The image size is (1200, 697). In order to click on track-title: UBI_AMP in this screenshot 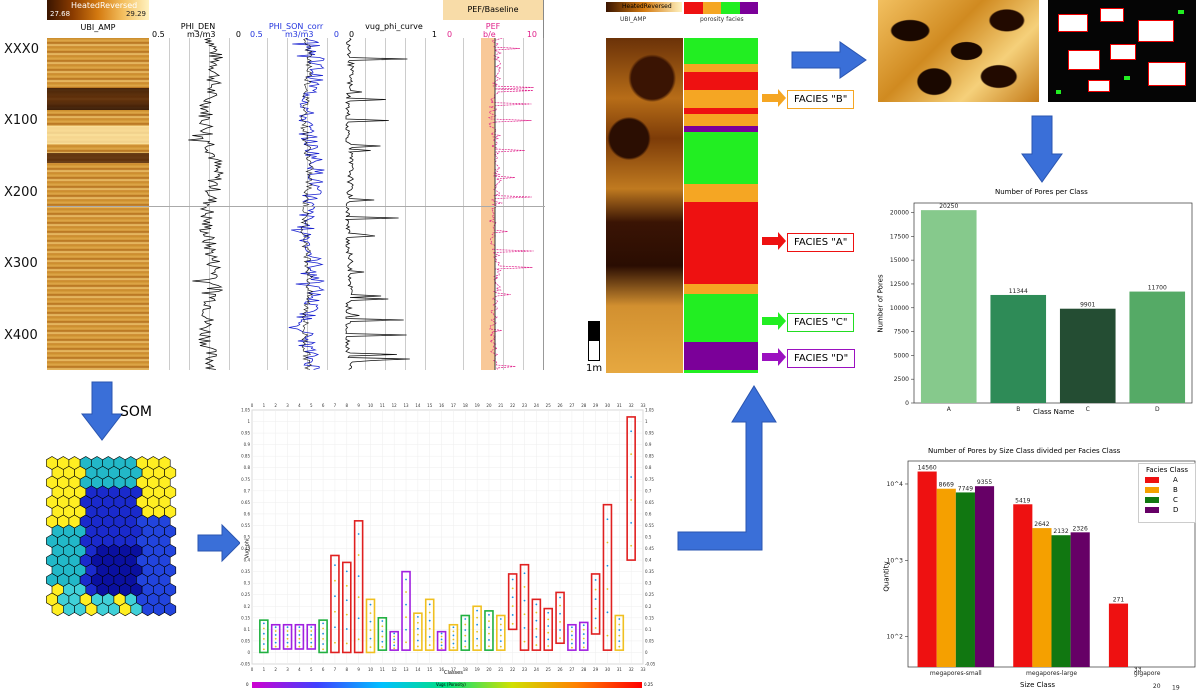, I will do `click(98, 27)`.